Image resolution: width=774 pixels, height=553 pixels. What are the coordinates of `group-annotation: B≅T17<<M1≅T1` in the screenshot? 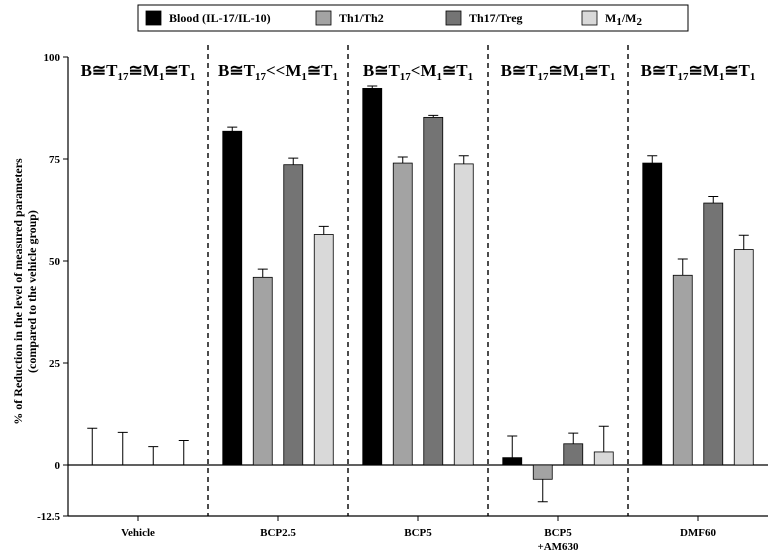 It's located at (278, 72).